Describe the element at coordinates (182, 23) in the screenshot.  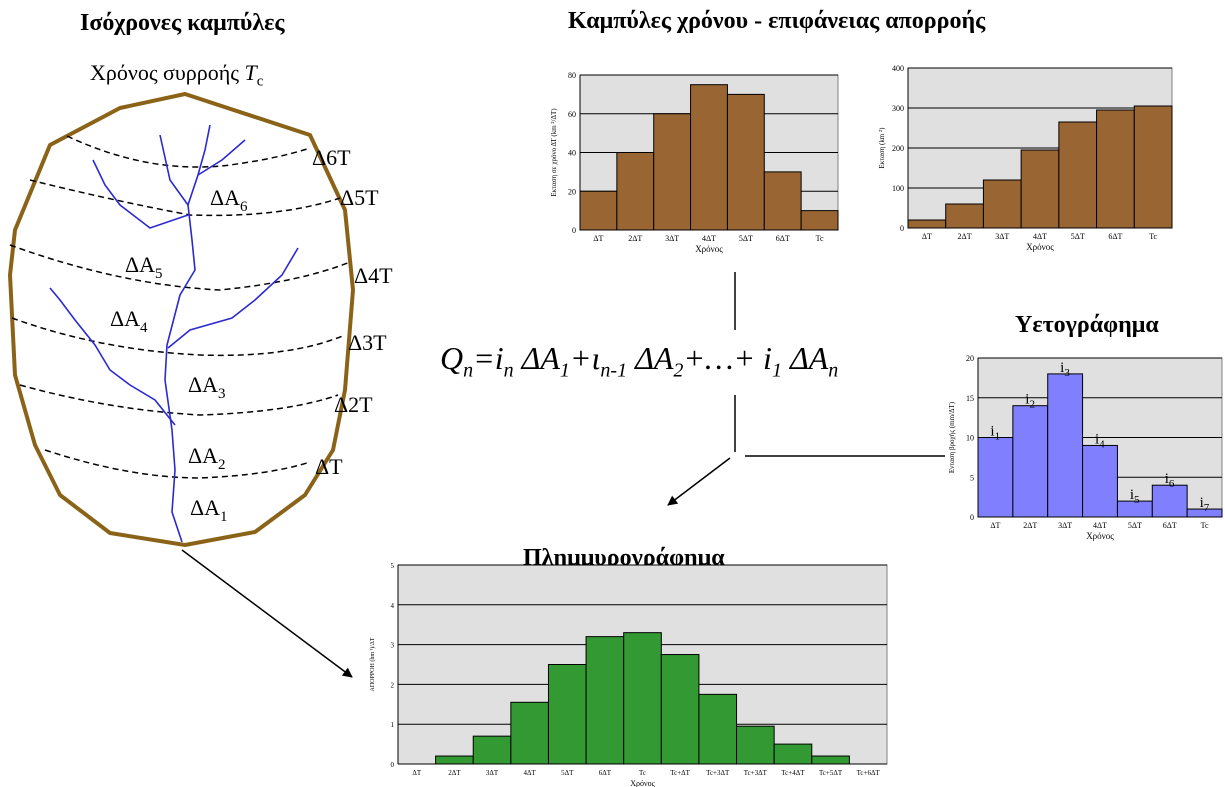
I see `isochrones-title: Ισόχρονες καμπύλες` at that location.